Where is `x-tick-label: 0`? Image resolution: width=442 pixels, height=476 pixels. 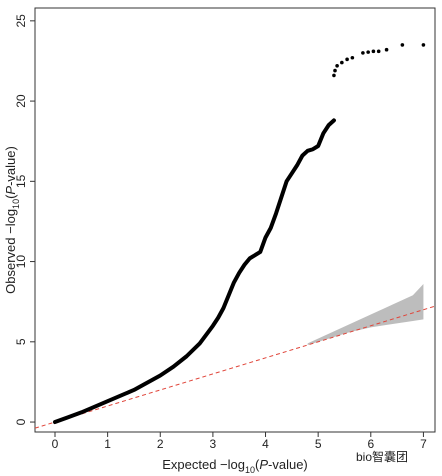 x-tick-label: 0 is located at coordinates (55, 444).